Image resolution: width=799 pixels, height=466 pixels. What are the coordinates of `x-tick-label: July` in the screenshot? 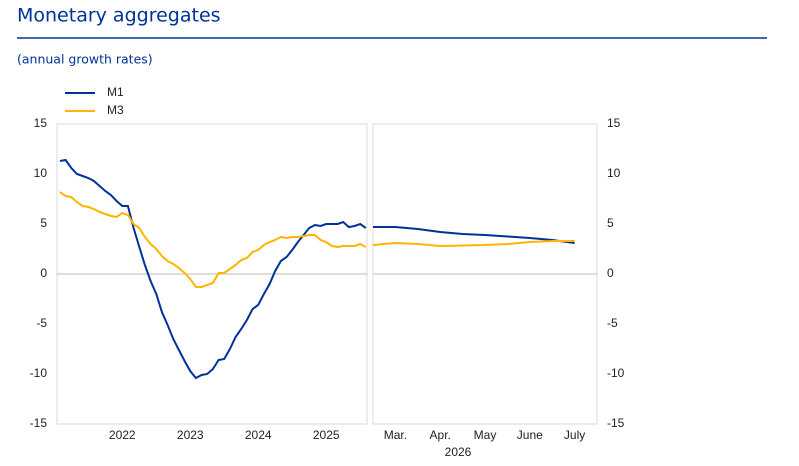 It's located at (574, 435).